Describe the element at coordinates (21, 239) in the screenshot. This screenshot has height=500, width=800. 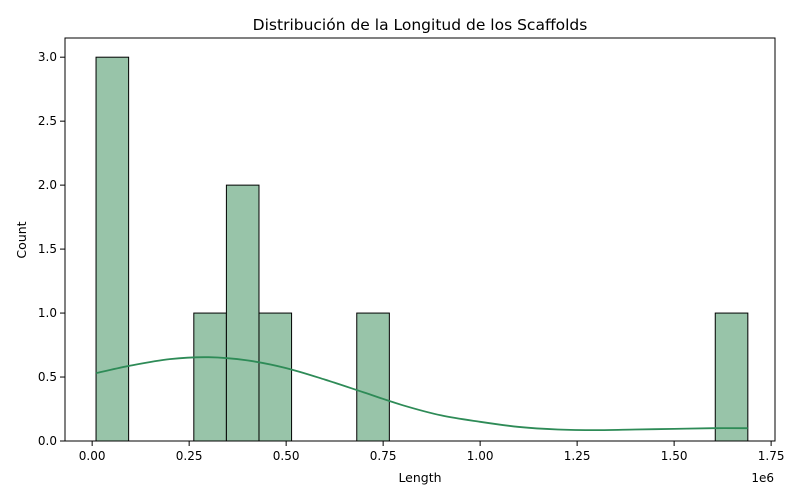
I see `y-axis-label: Count` at that location.